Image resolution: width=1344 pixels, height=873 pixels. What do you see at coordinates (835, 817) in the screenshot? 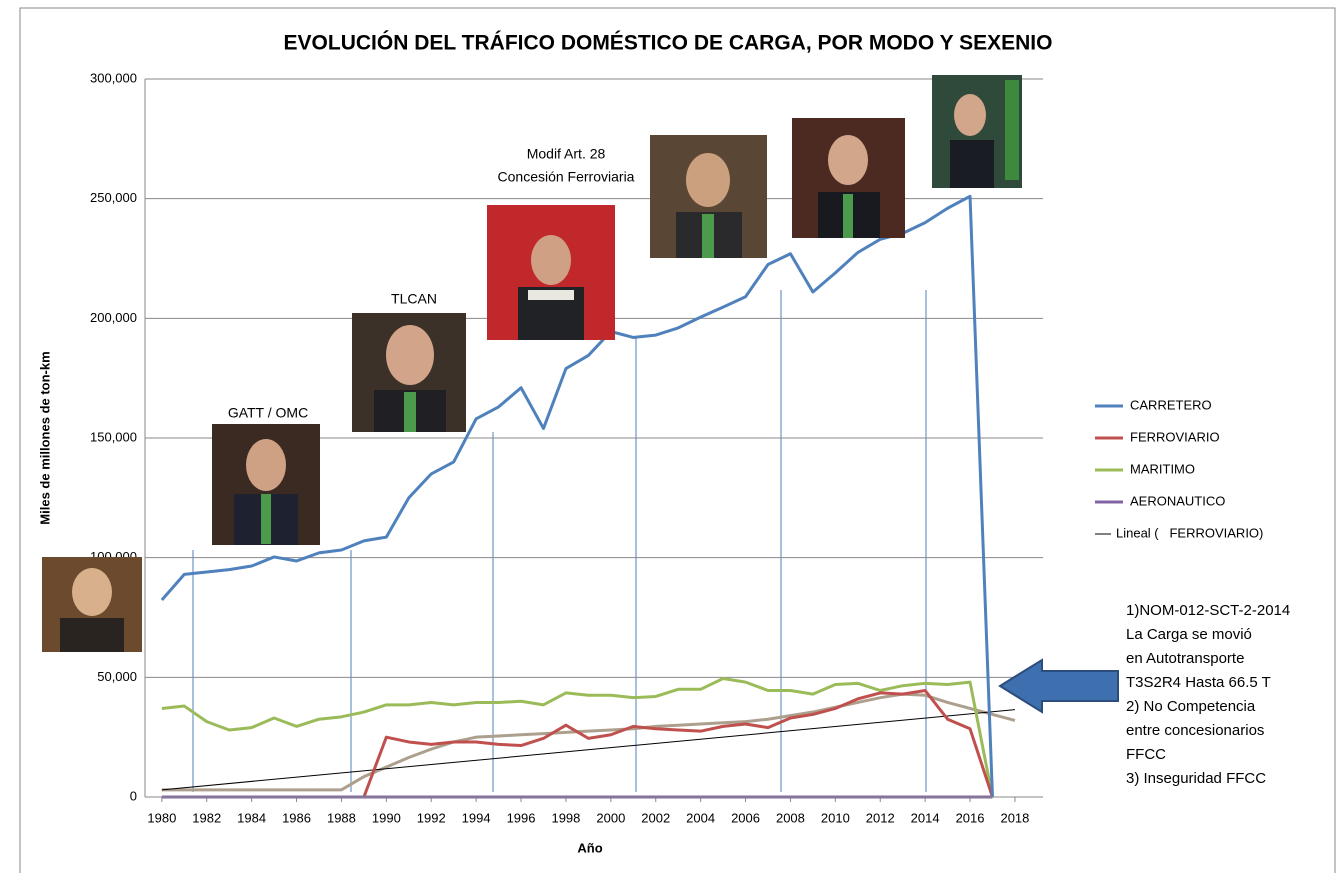
I see `x-tick-label: 2010` at bounding box center [835, 817].